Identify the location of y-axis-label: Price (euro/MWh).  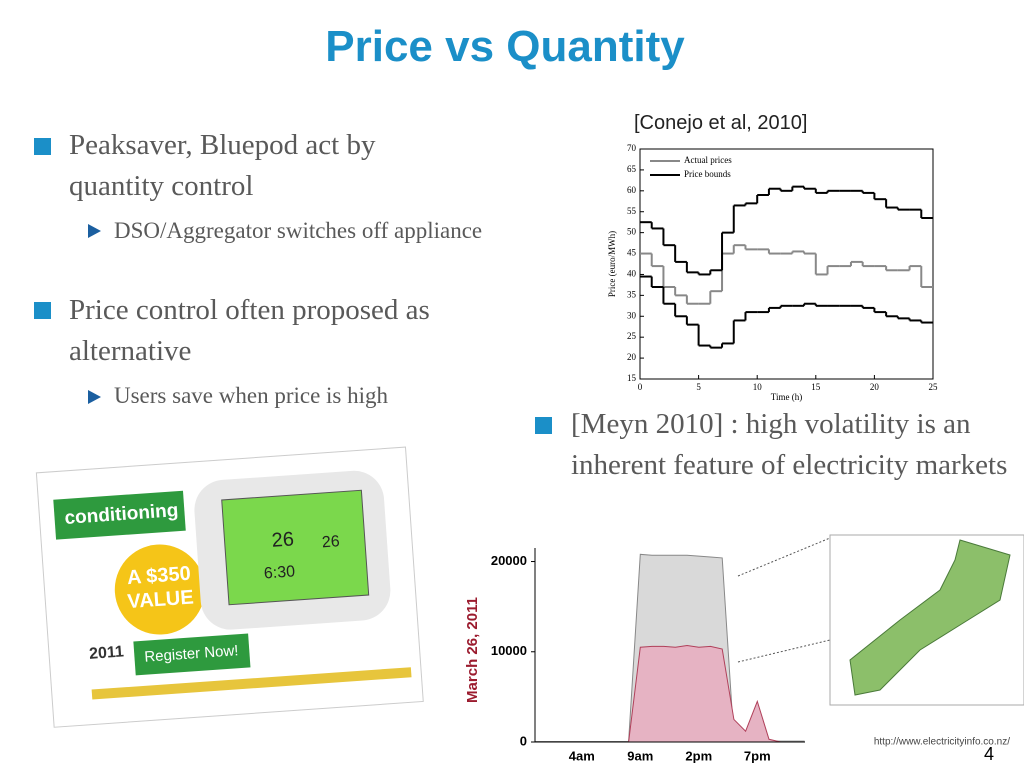
(612, 264).